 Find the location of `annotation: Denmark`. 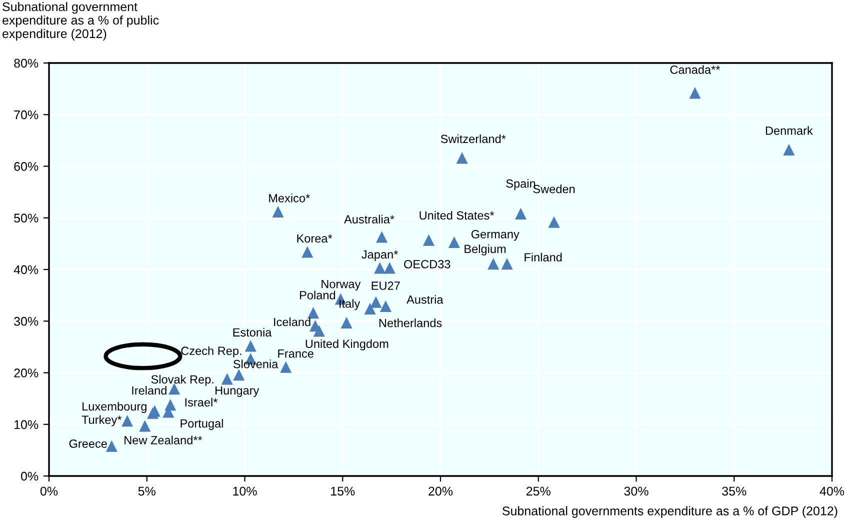

annotation: Denmark is located at coordinates (789, 130).